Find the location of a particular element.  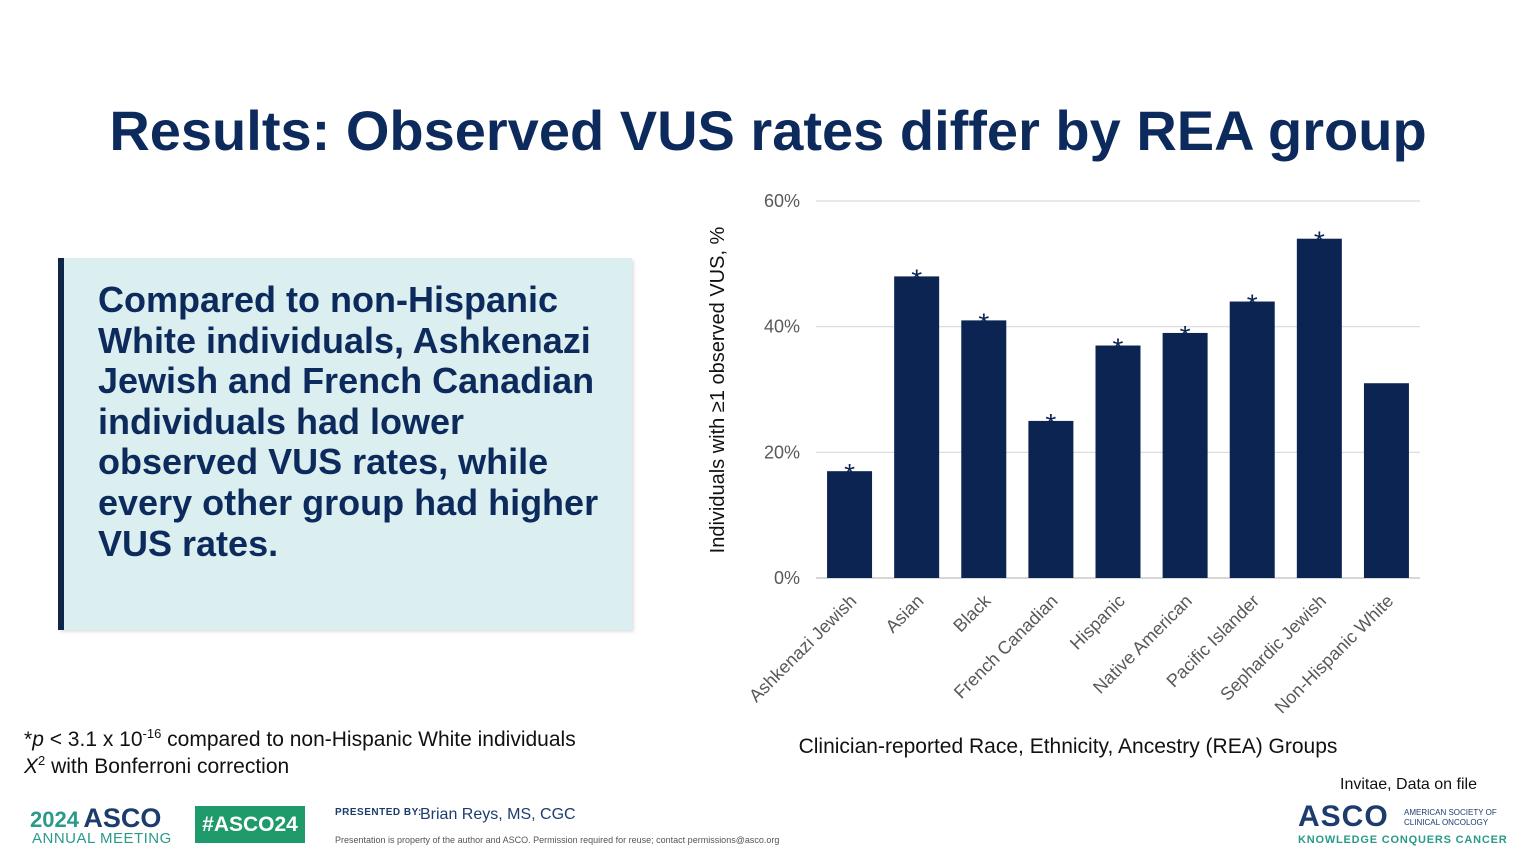

presenter-name: Brian Reys, MS, CGC is located at coordinates (498, 814).